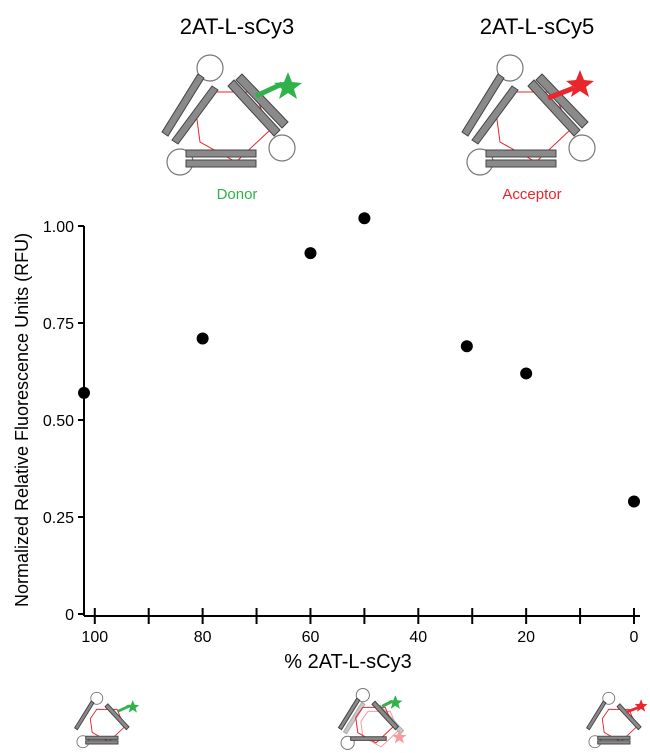 Image resolution: width=650 pixels, height=753 pixels. I want to click on bottom-mixed-icon, so click(372, 719).